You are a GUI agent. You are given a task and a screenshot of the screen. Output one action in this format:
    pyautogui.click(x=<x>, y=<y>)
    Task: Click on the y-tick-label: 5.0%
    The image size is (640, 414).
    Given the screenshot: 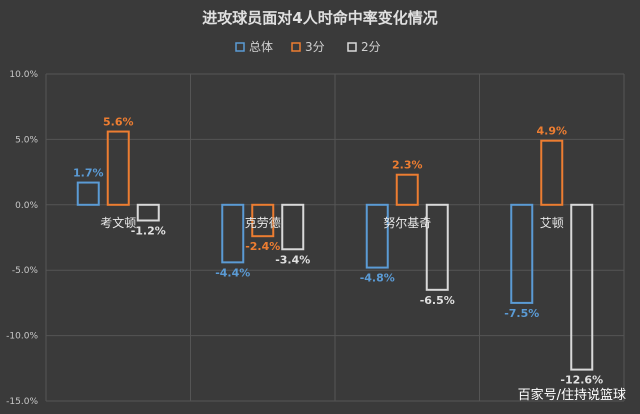 What is the action you would take?
    pyautogui.click(x=26, y=140)
    